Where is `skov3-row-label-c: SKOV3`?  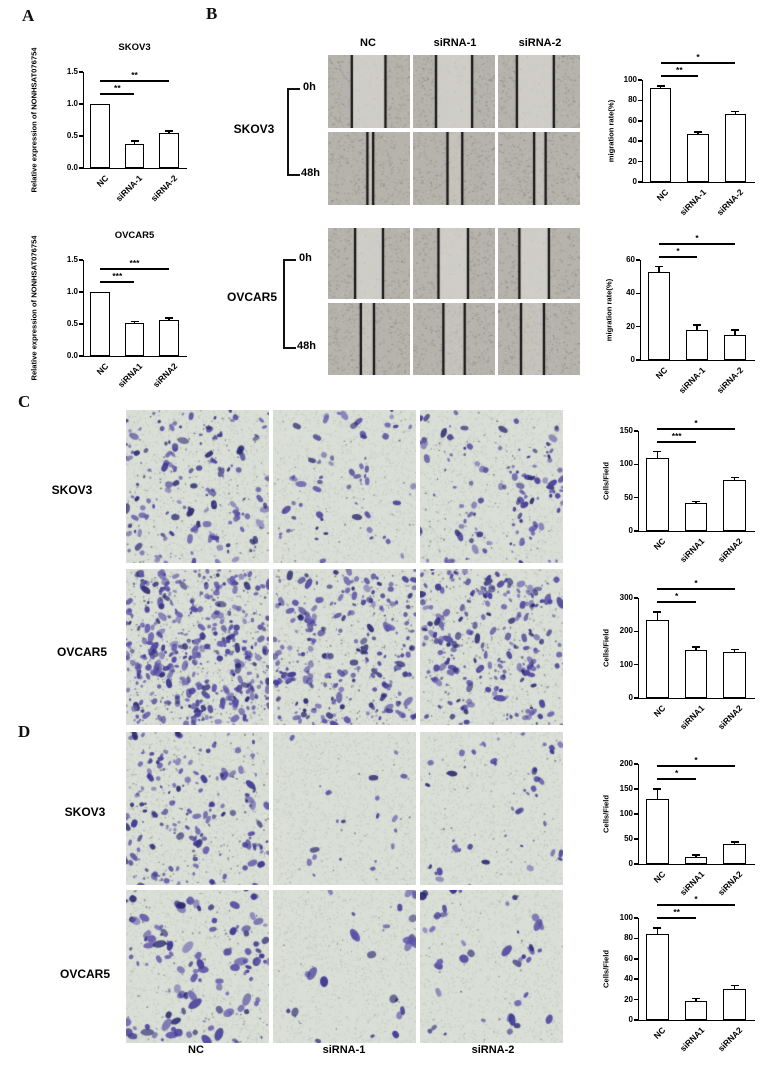
skov3-row-label-c: SKOV3 is located at coordinates (72, 490).